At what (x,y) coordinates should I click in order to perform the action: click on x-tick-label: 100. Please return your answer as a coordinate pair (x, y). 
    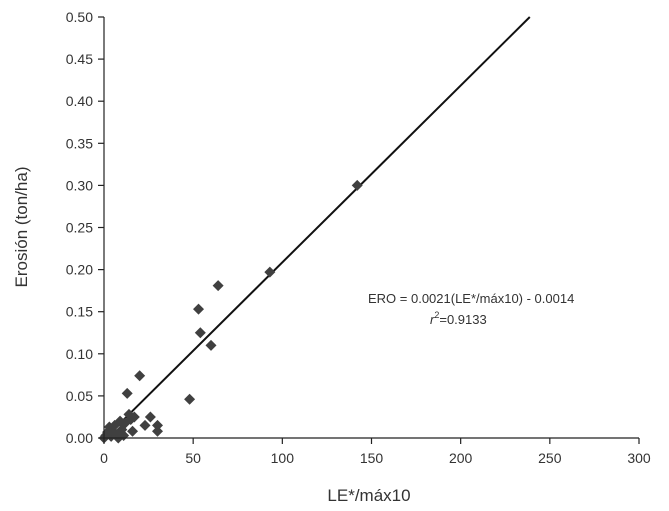
    Looking at the image, I should click on (283, 458).